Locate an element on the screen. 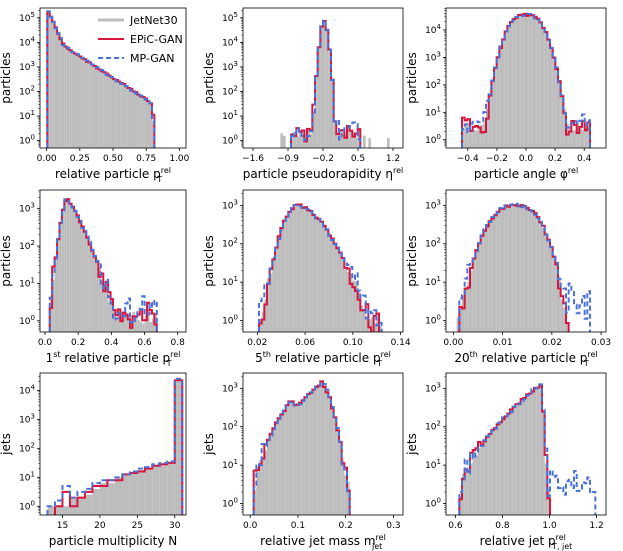 The image size is (623, 551). x-tick-label: −0.2 is located at coordinates (497, 159).